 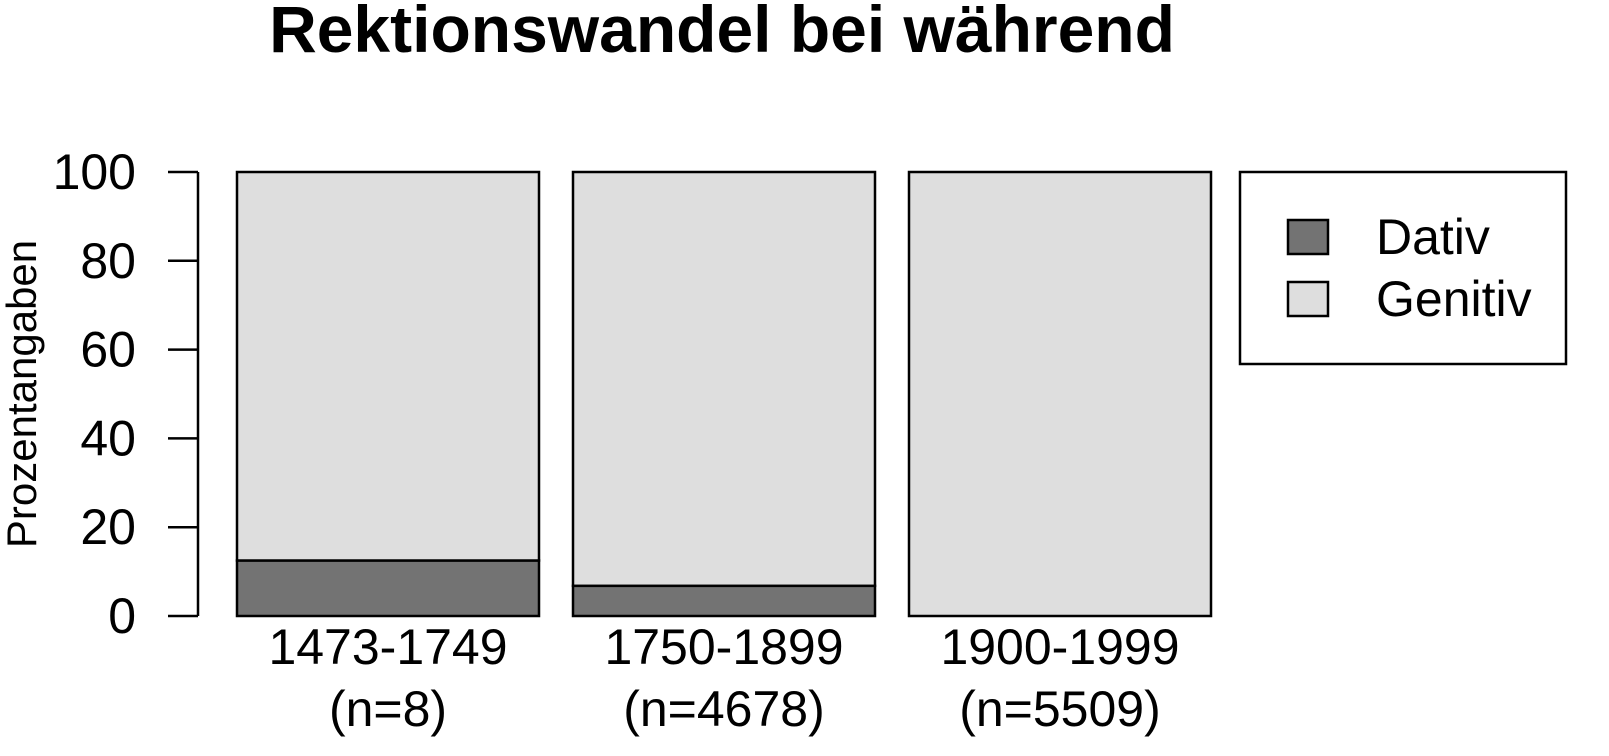 What do you see at coordinates (723, 647) in the screenshot?
I see `x-tick-label: 1750-1899` at bounding box center [723, 647].